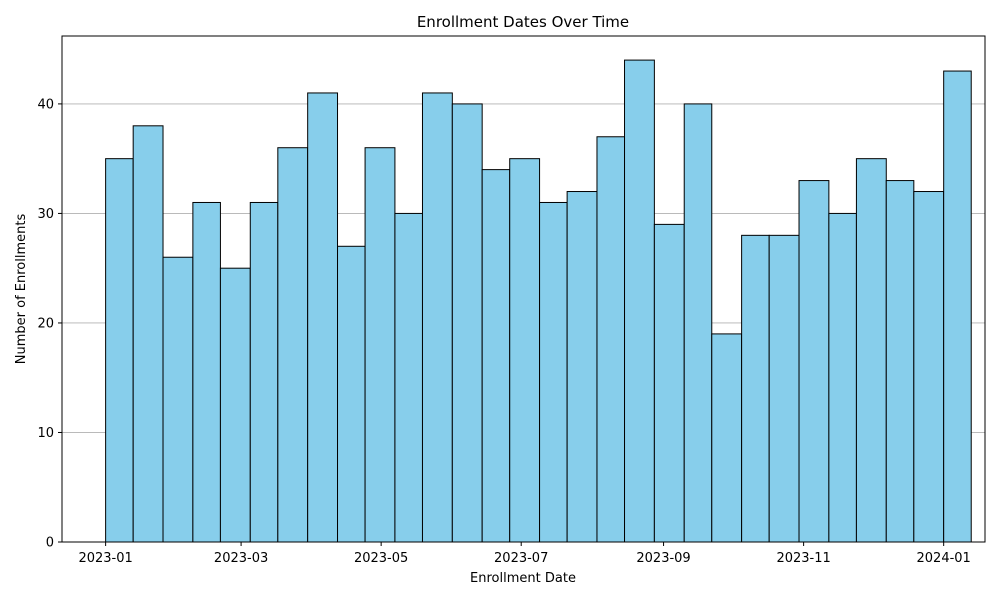 The width and height of the screenshot is (1000, 600). Describe the element at coordinates (521, 558) in the screenshot. I see `x-tick-label: 2023-07` at that location.